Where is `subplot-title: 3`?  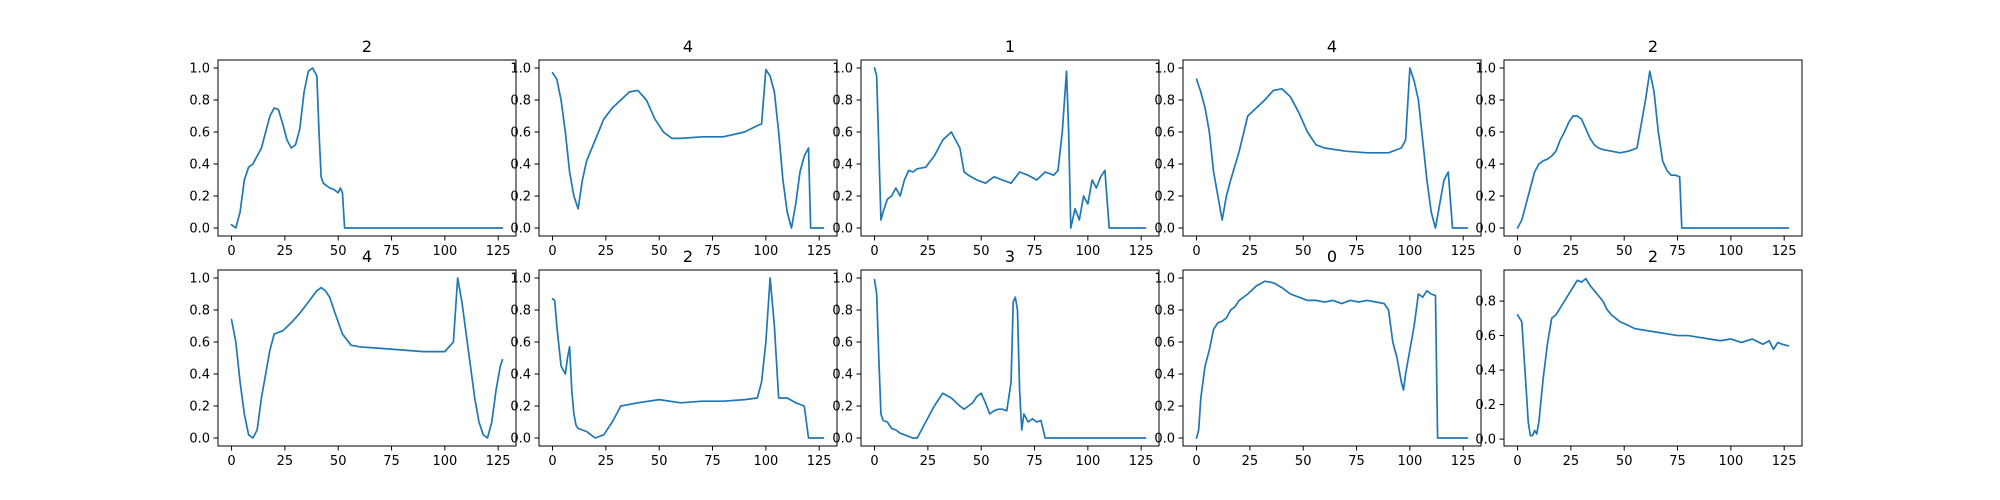
subplot-title: 3 is located at coordinates (1010, 256).